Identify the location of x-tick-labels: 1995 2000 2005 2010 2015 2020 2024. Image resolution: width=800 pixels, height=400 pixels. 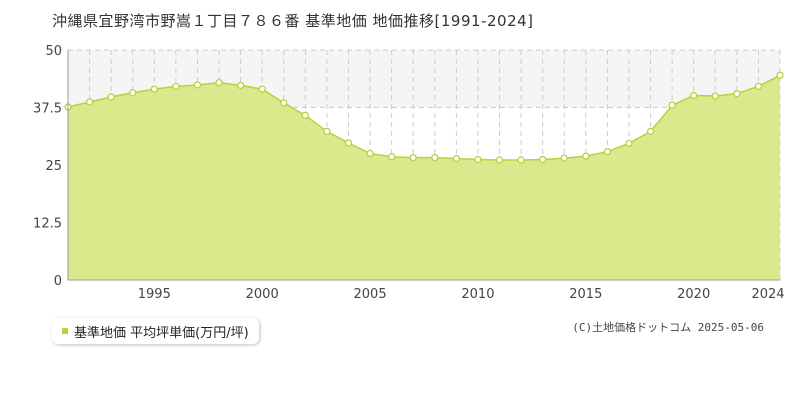
(461, 294).